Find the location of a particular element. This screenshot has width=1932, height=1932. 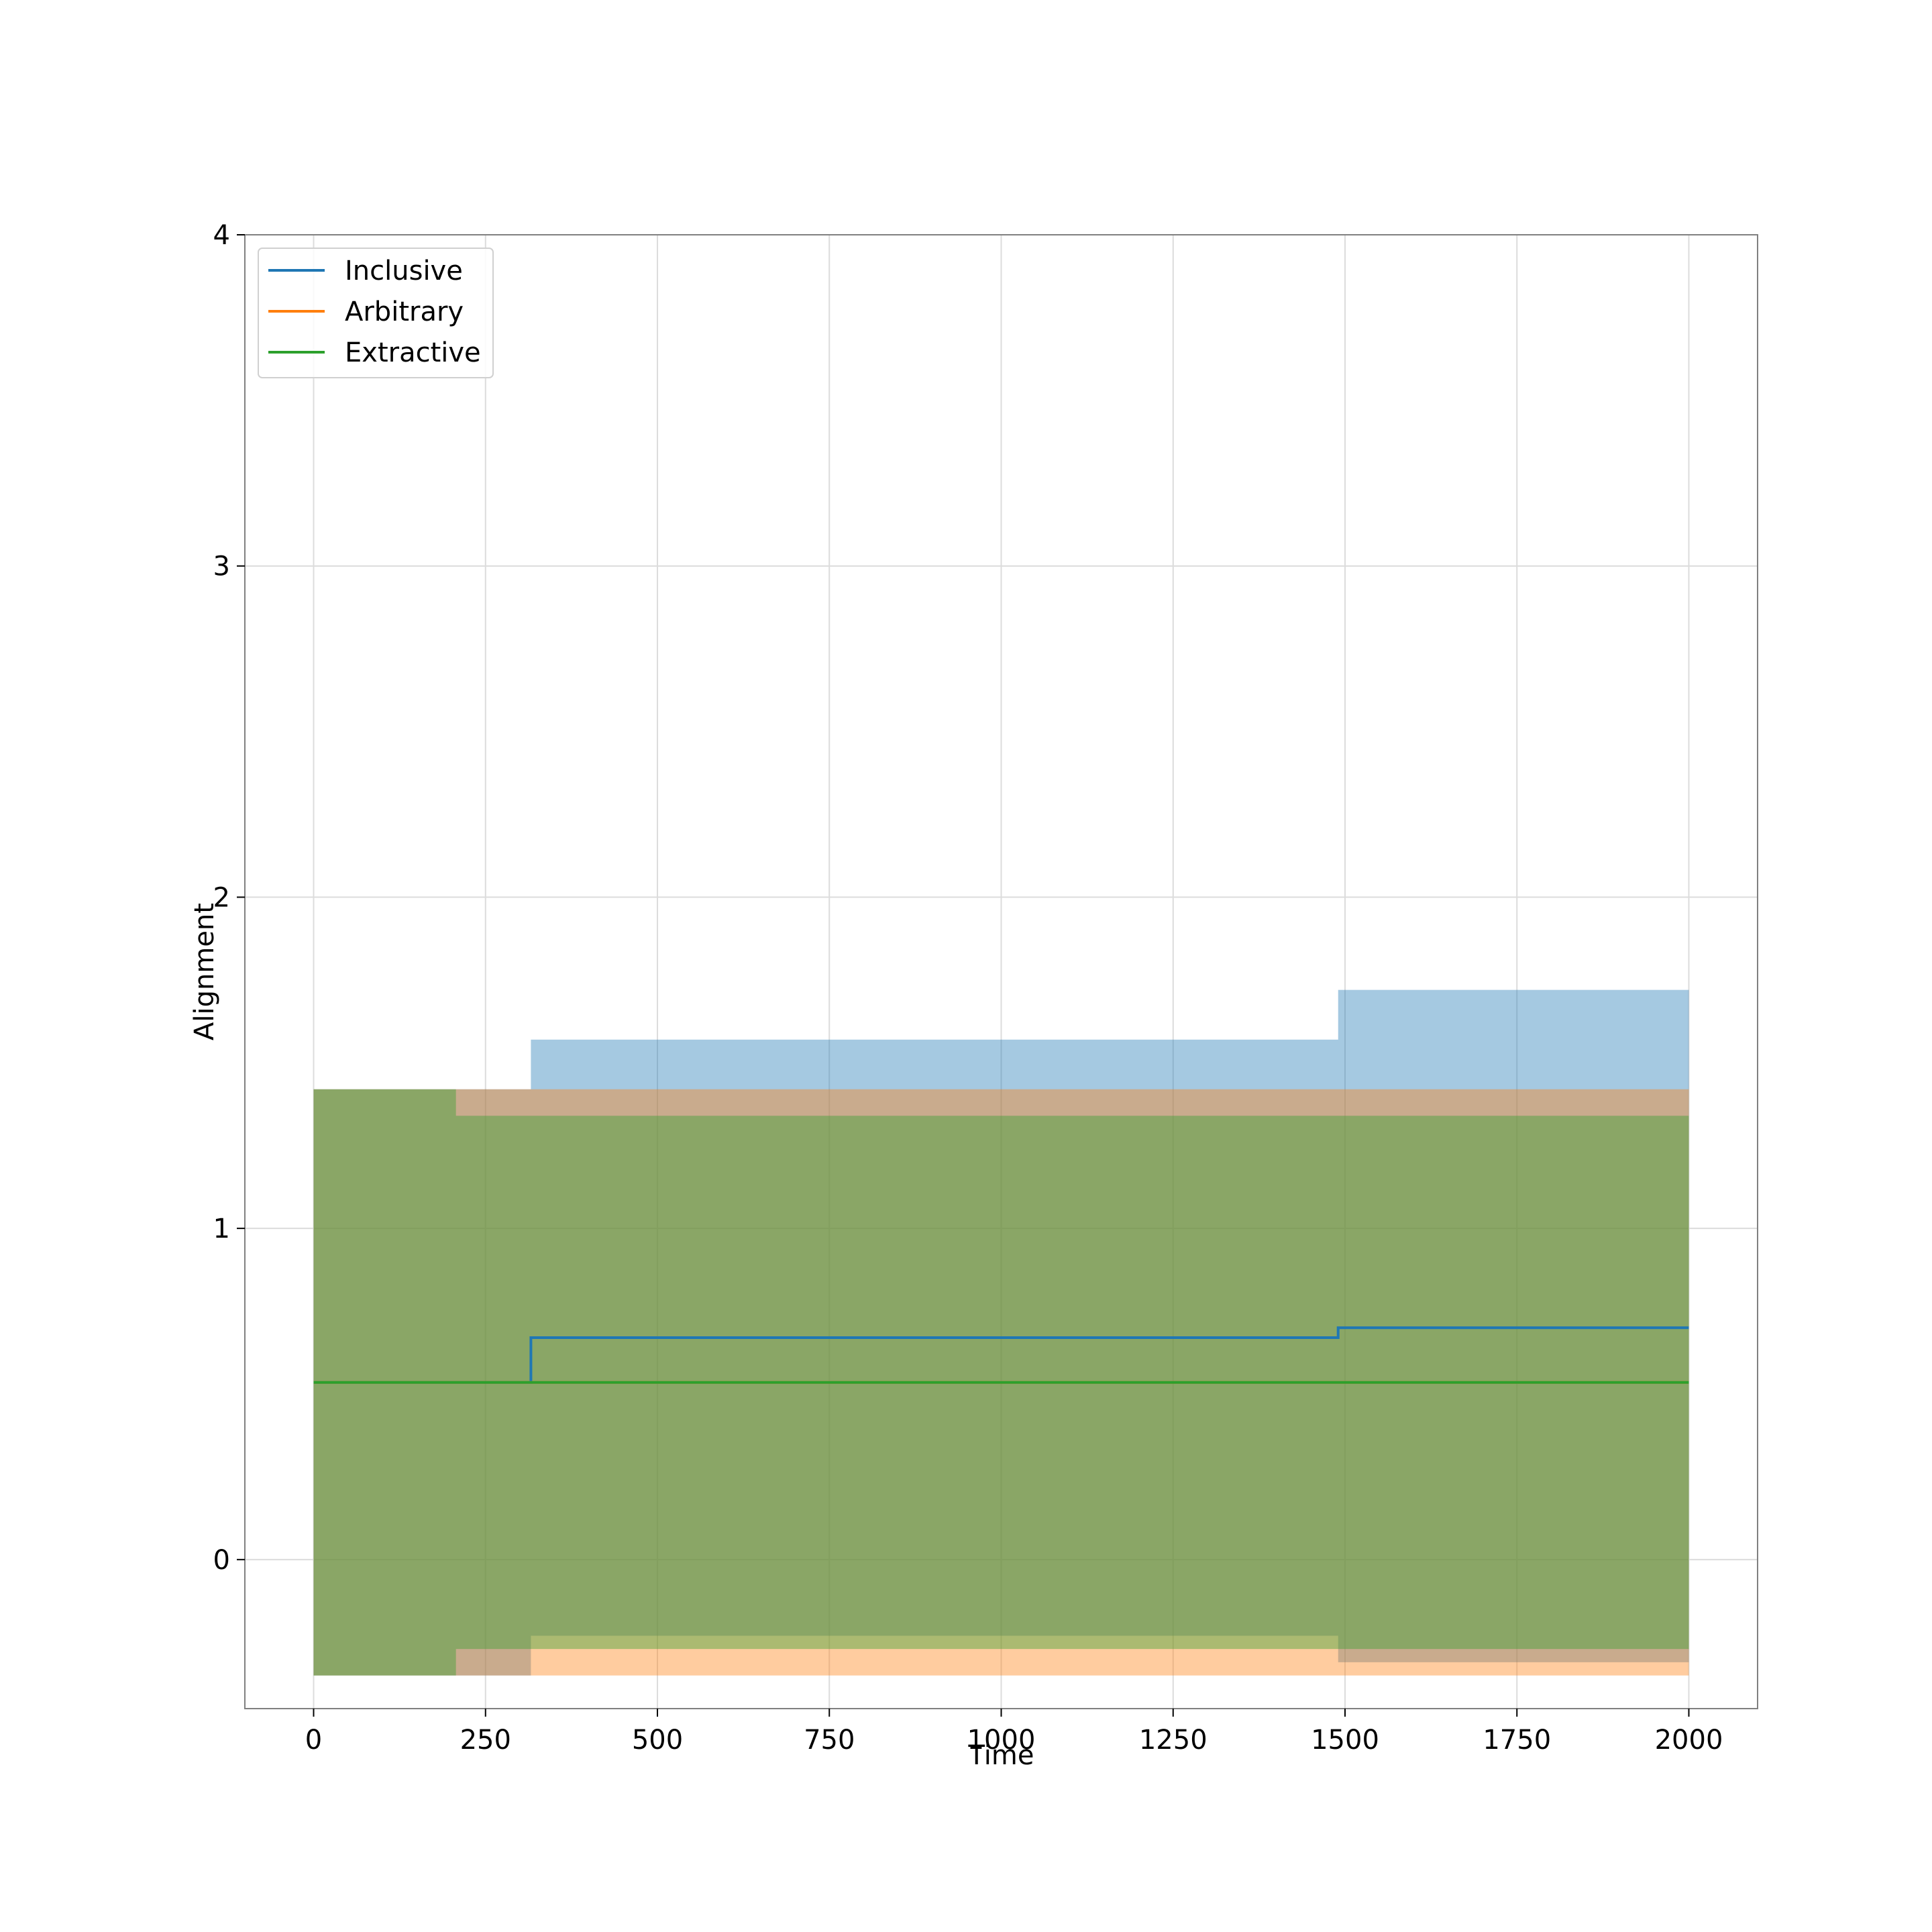

legend-box is located at coordinates (376, 313).